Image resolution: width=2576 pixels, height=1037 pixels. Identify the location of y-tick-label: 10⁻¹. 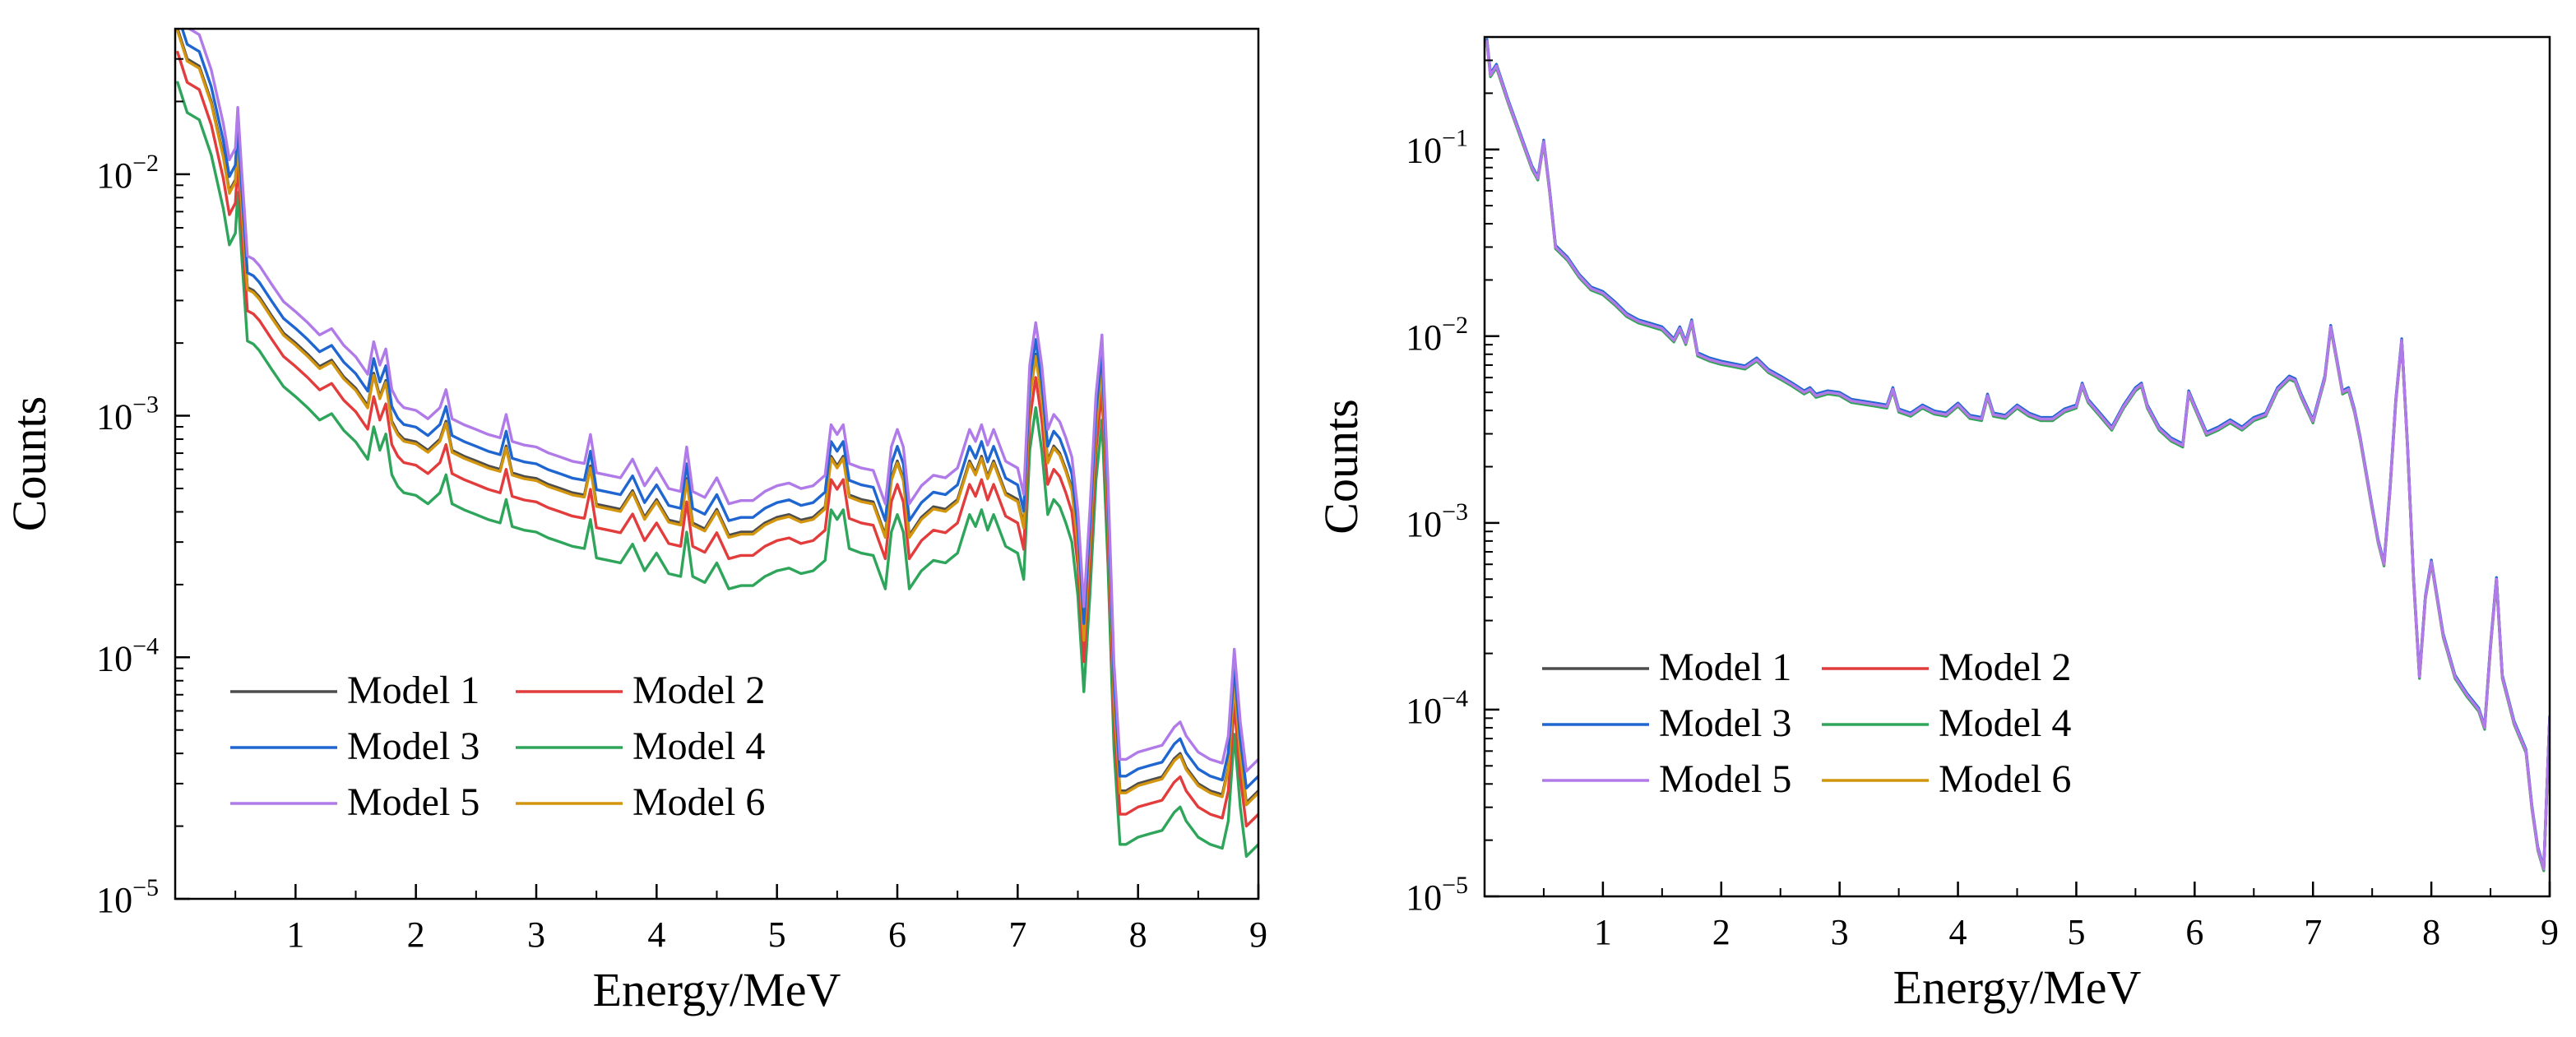
(1437, 148).